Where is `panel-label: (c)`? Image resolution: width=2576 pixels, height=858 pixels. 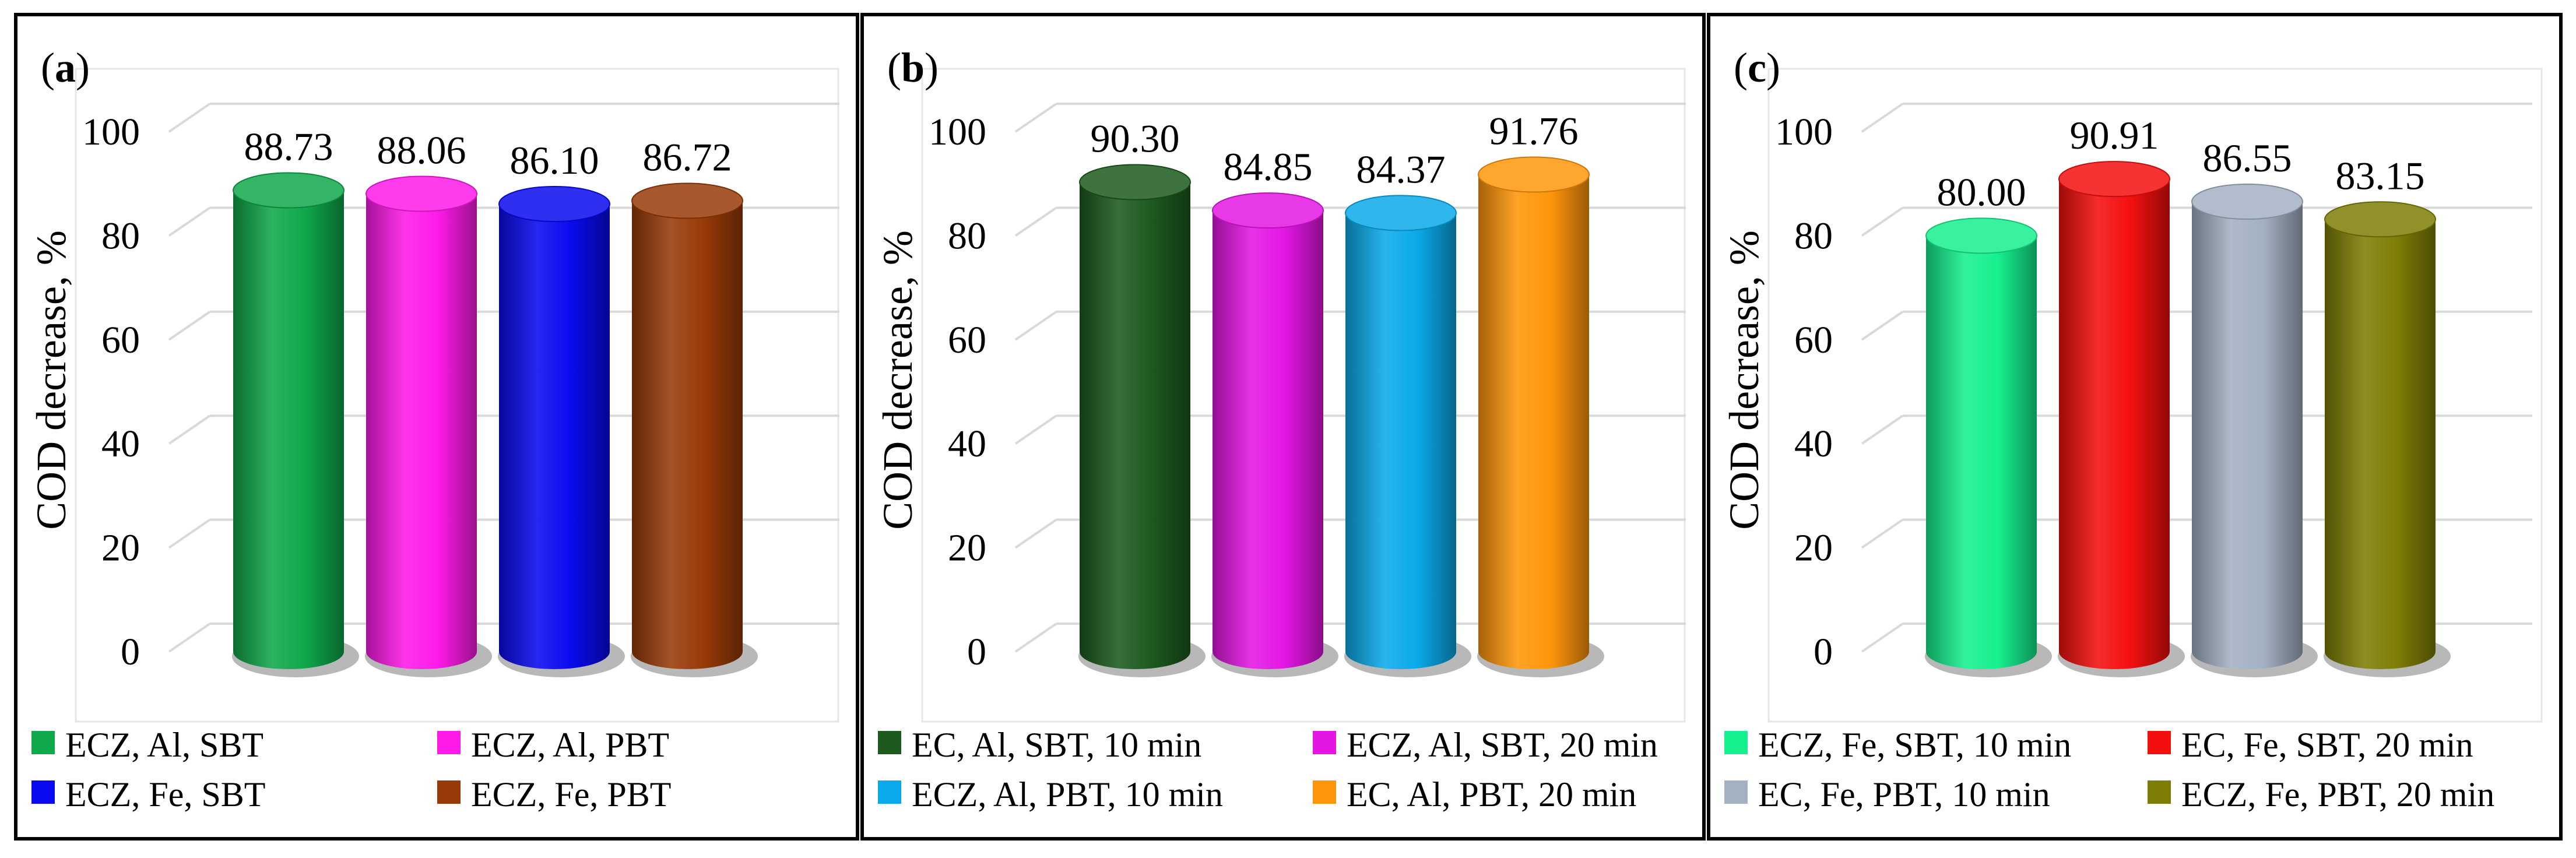
panel-label: (c) is located at coordinates (1757, 67).